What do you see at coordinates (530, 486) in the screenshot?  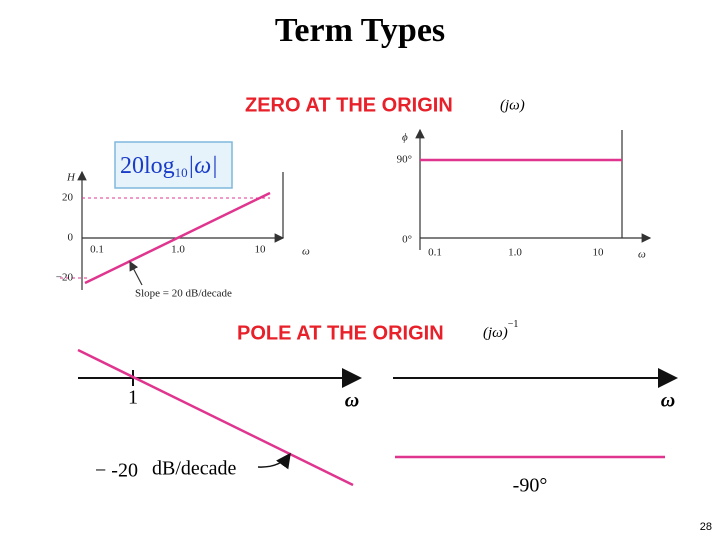 I see `phase-value: -90°` at bounding box center [530, 486].